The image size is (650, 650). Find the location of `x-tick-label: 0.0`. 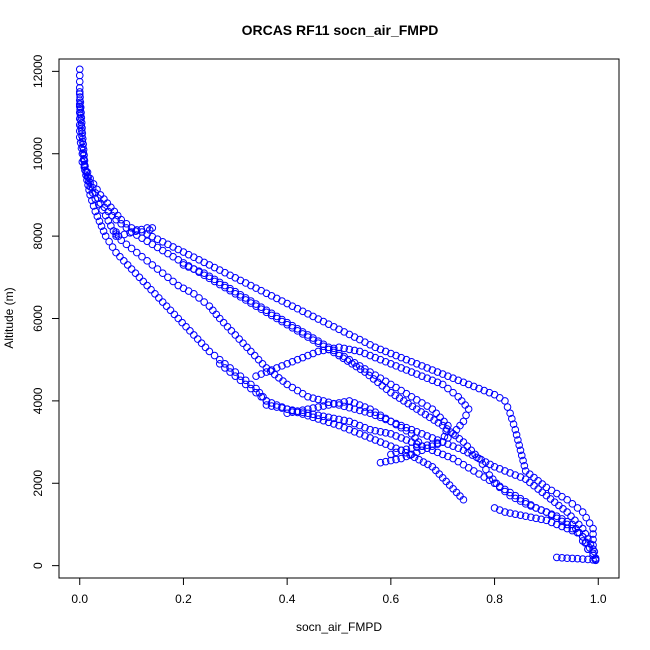

x-tick-label: 0.0 is located at coordinates (79, 599).